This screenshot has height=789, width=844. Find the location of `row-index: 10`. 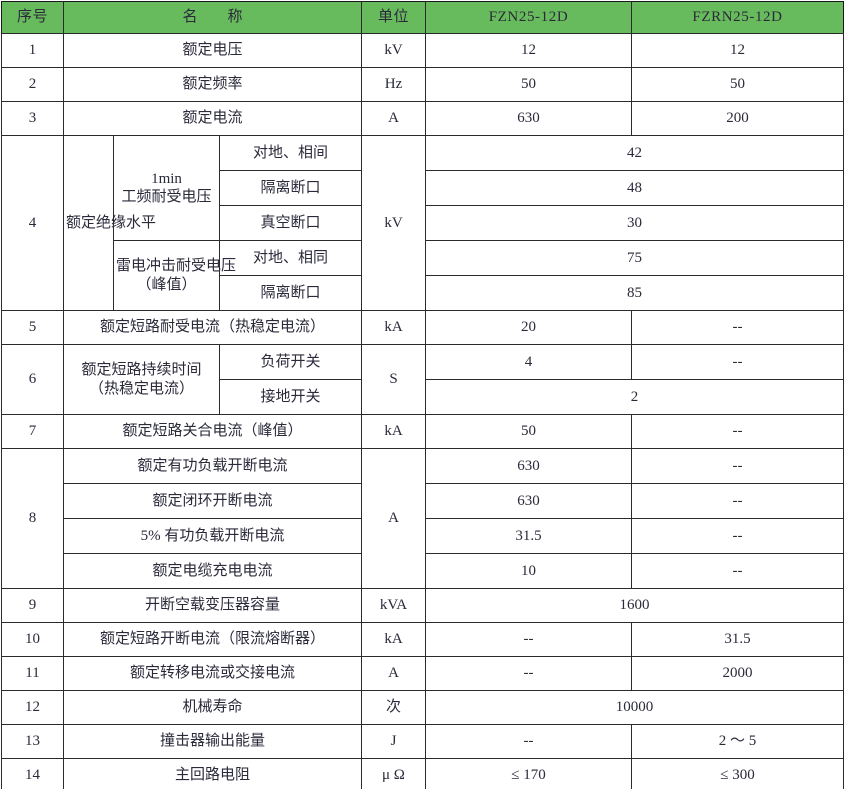

row-index: 10 is located at coordinates (32, 639).